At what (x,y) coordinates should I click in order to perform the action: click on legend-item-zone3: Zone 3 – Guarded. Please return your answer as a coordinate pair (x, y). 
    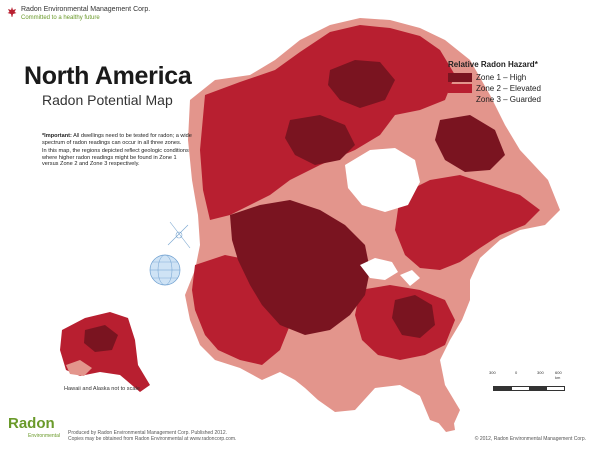
    Looking at the image, I should click on (494, 99).